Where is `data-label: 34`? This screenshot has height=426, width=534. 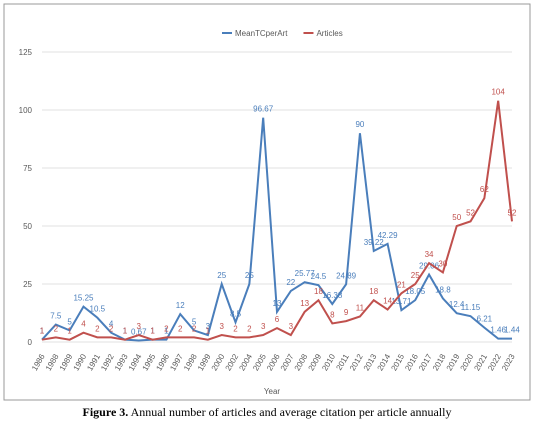
data-label: 34 is located at coordinates (429, 254).